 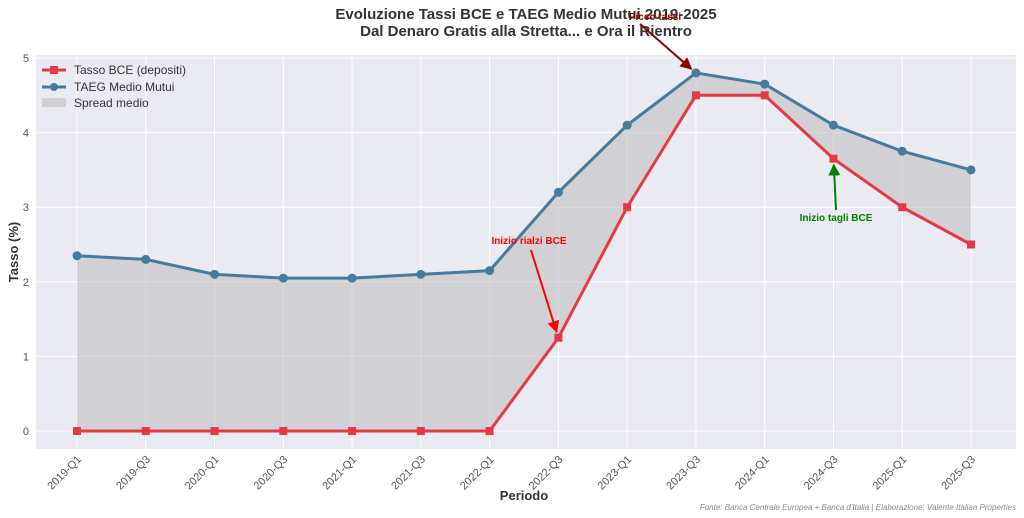 What do you see at coordinates (54, 102) in the screenshot?
I see `legend-spread-swatch` at bounding box center [54, 102].